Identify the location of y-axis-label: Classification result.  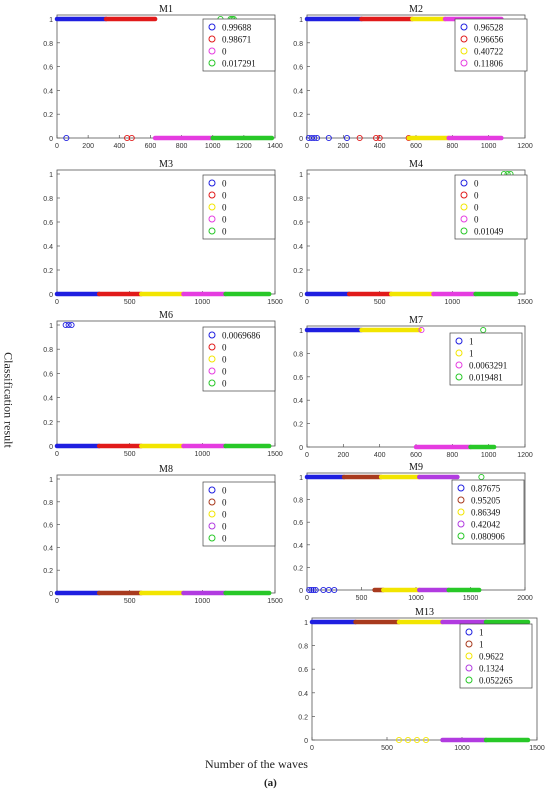
(9, 400).